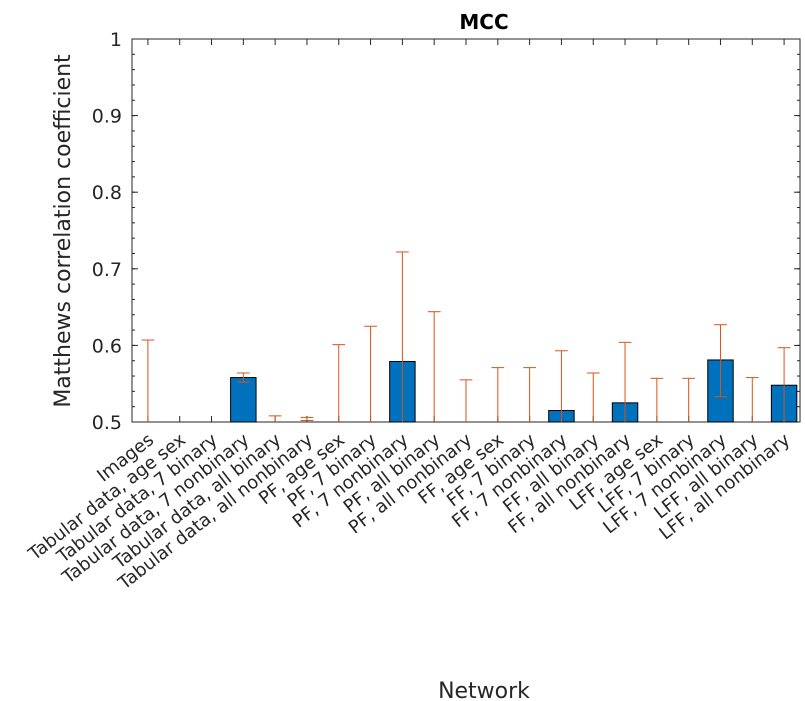 The image size is (805, 701). Describe the element at coordinates (484, 690) in the screenshot. I see `x-axis-label: Network` at that location.